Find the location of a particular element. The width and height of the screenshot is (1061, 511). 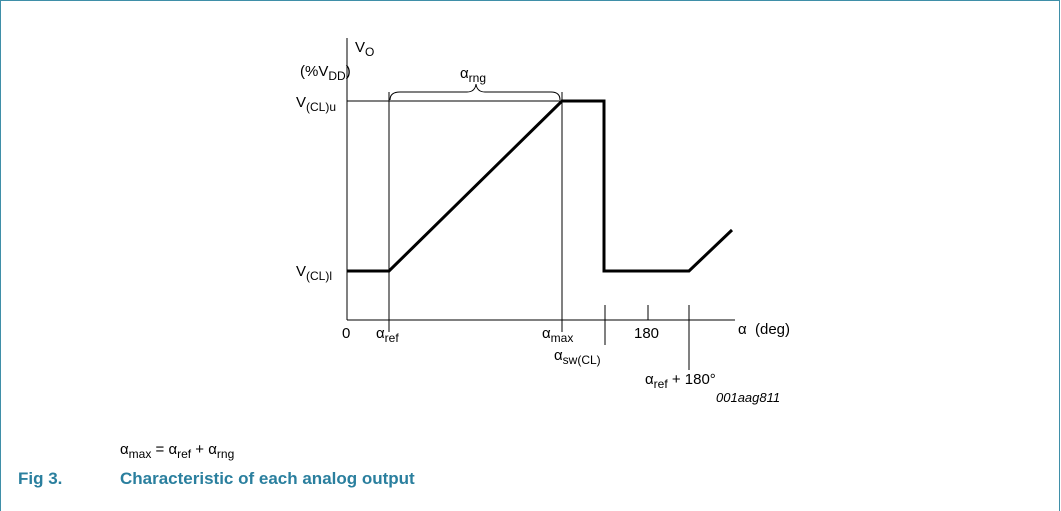

y-label: VO is located at coordinates (364, 49).